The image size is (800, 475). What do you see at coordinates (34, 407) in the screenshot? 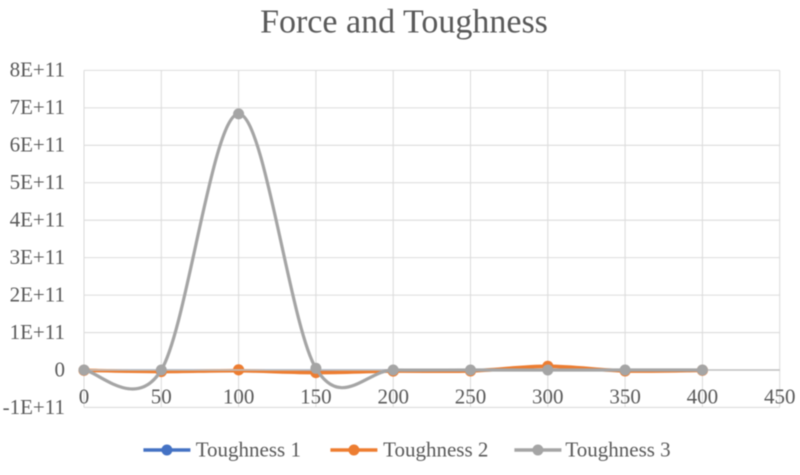
I see `svg-text: -1E+11` at bounding box center [34, 407].